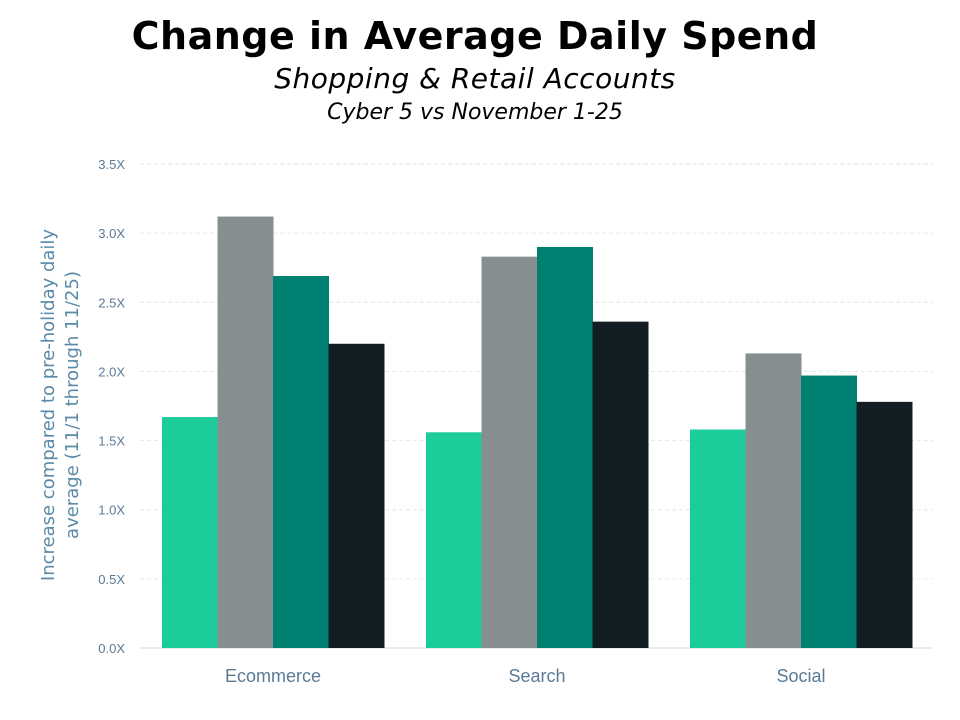  Describe the element at coordinates (111, 371) in the screenshot. I see `y-tick-label: 2.0X` at that location.